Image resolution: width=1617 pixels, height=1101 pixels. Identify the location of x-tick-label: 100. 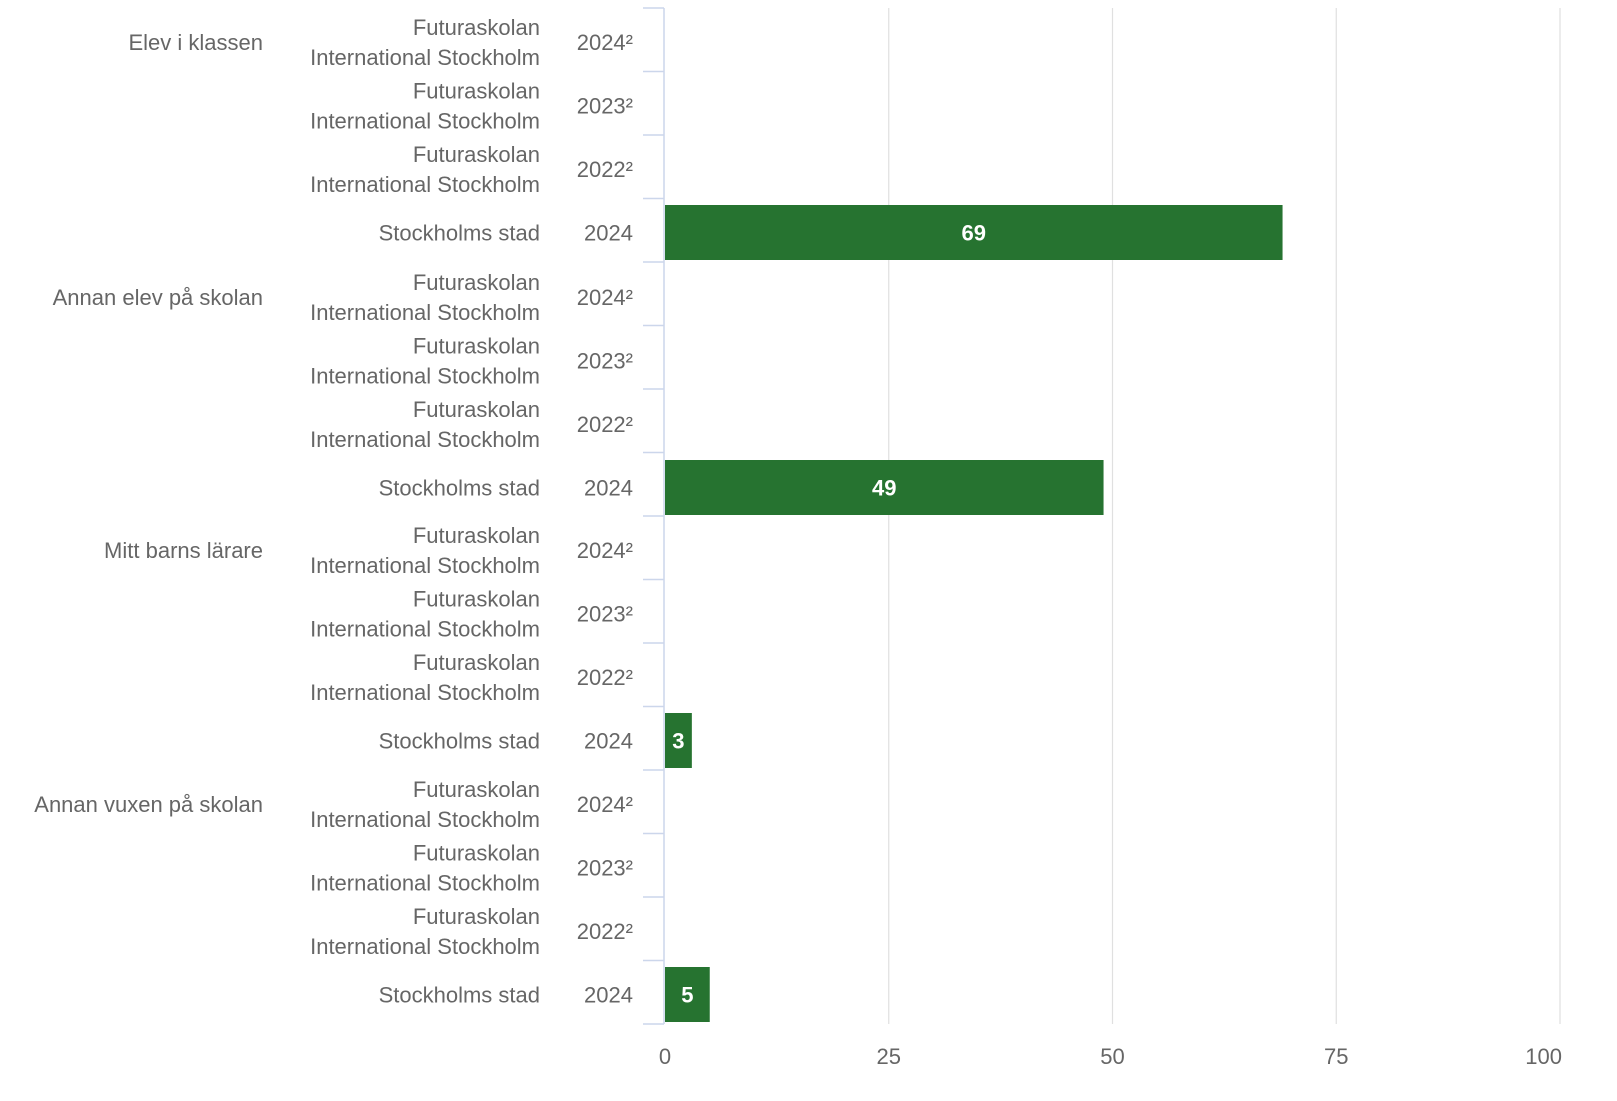
(1543, 1056).